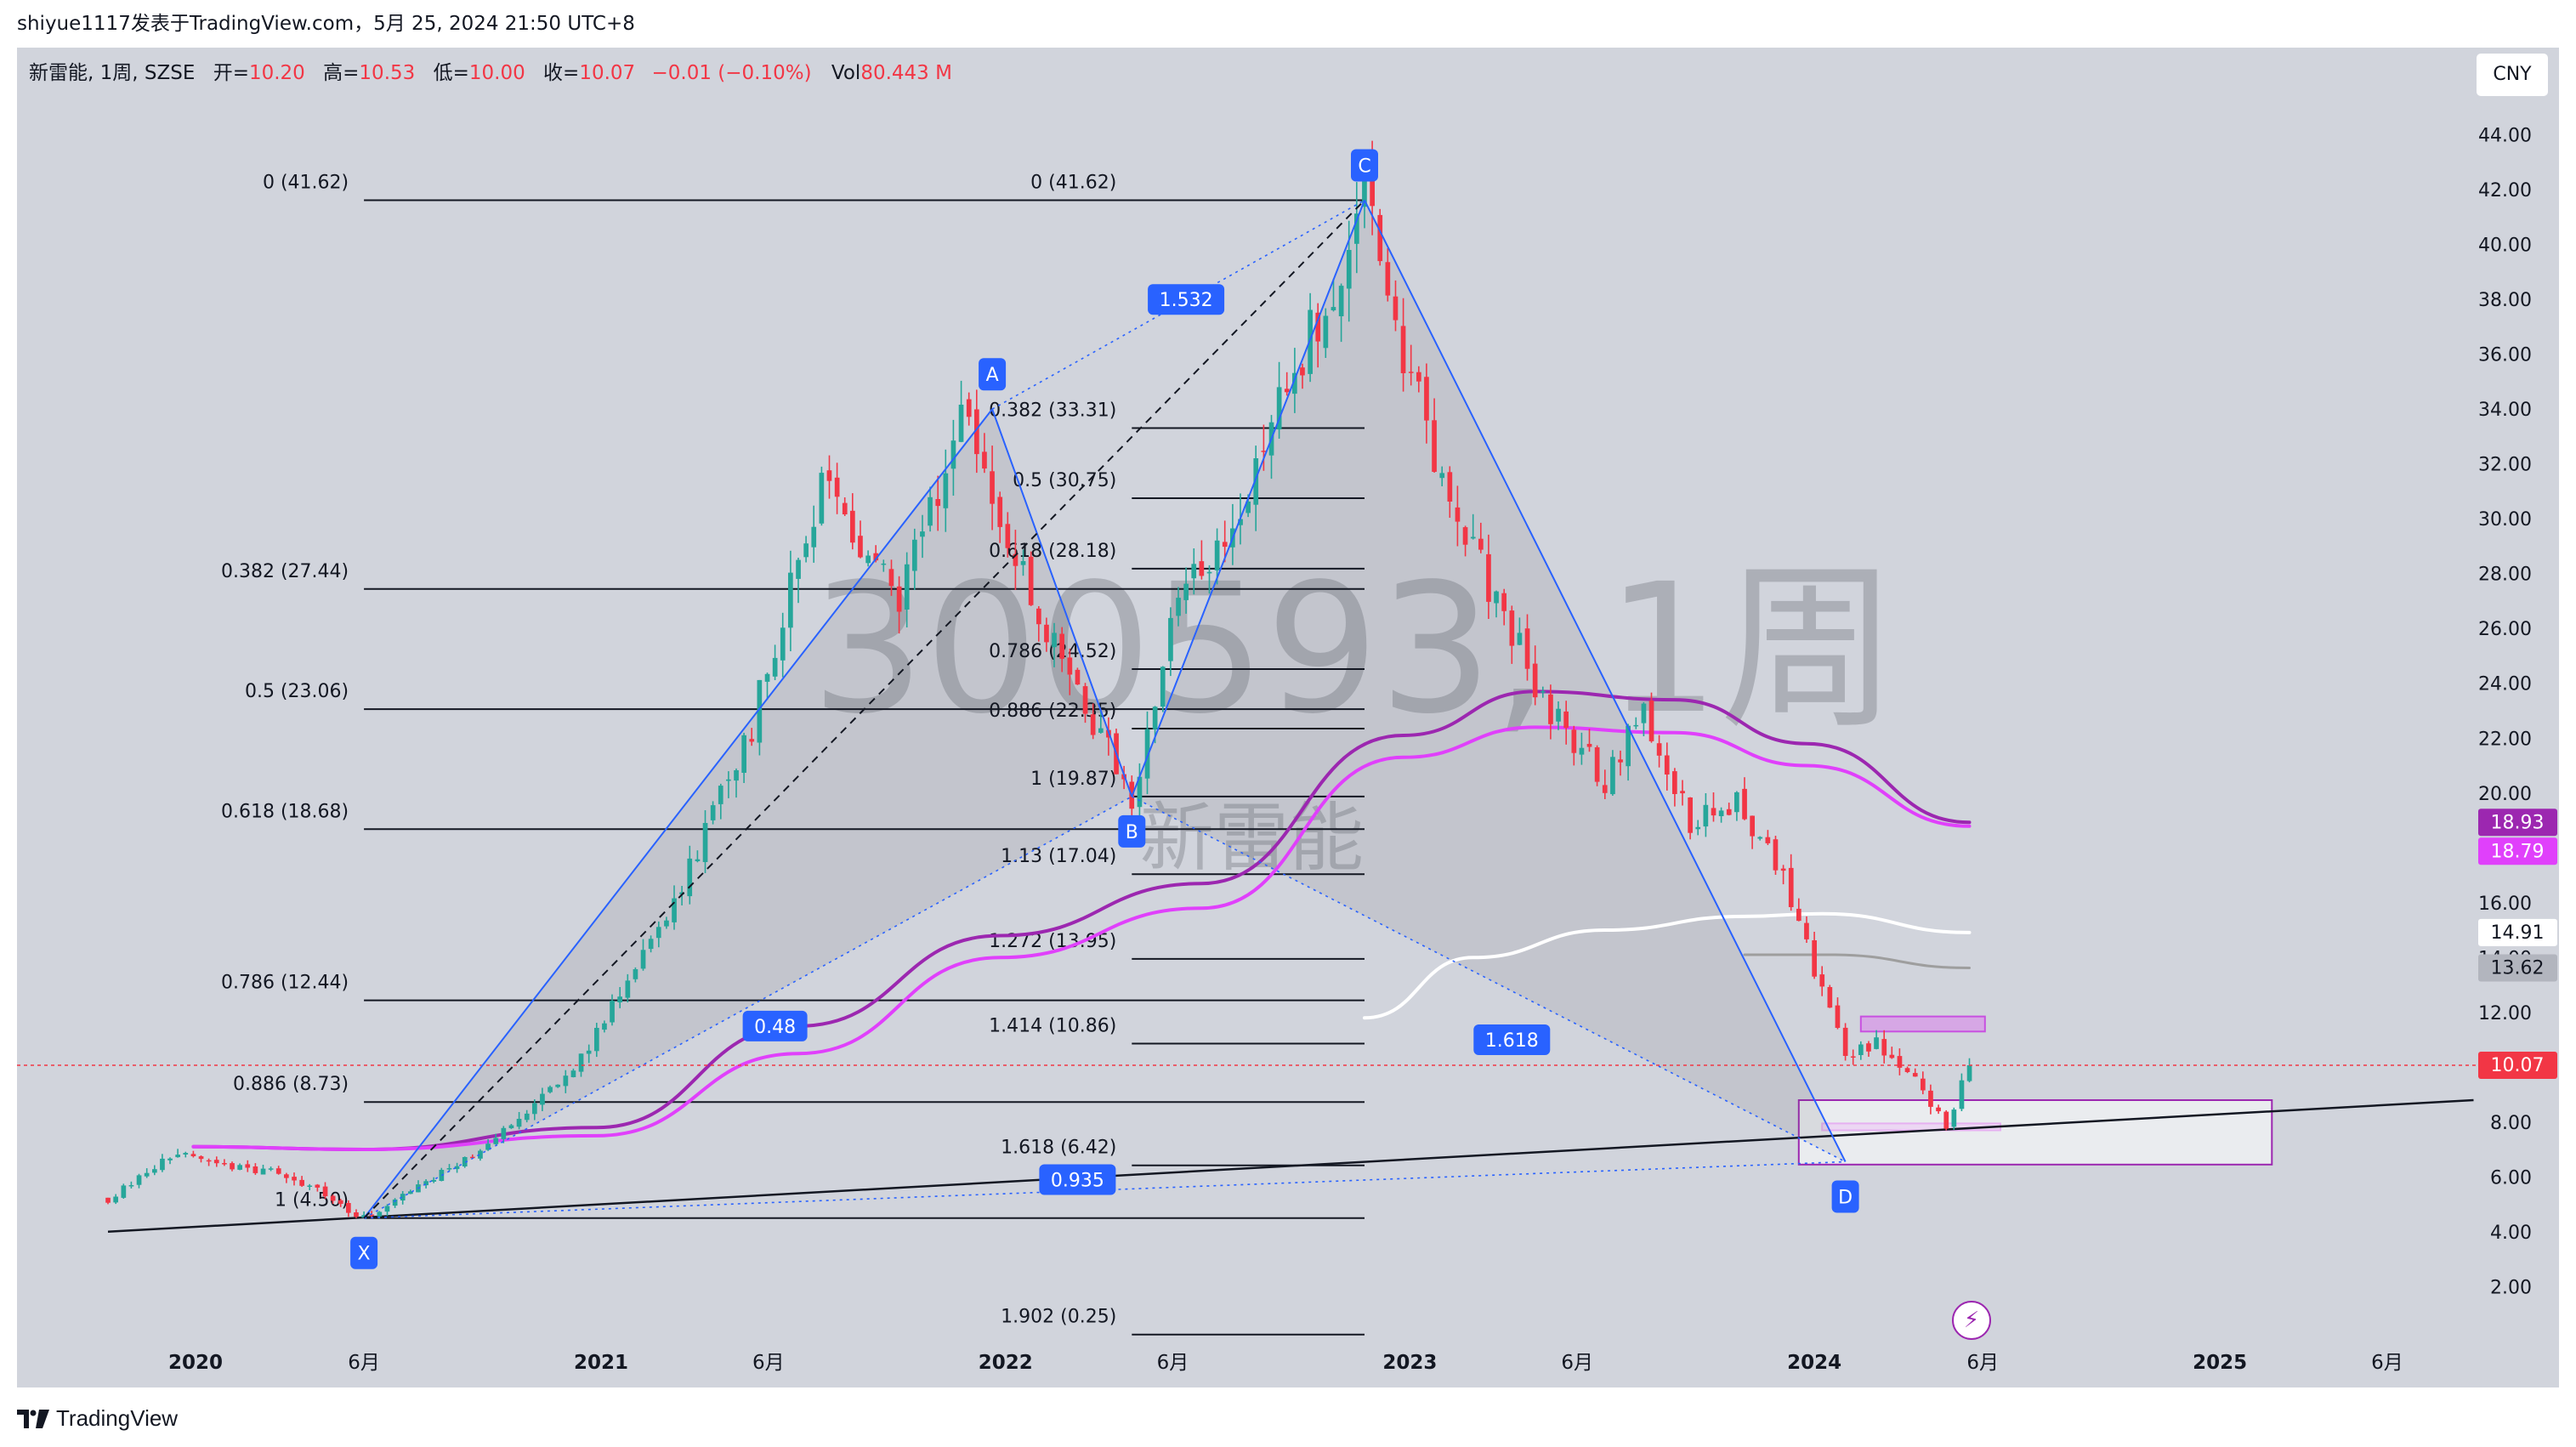 The height and width of the screenshot is (1447, 2576). What do you see at coordinates (1971, 1320) in the screenshot?
I see `bolt-icon: ⚡` at bounding box center [1971, 1320].